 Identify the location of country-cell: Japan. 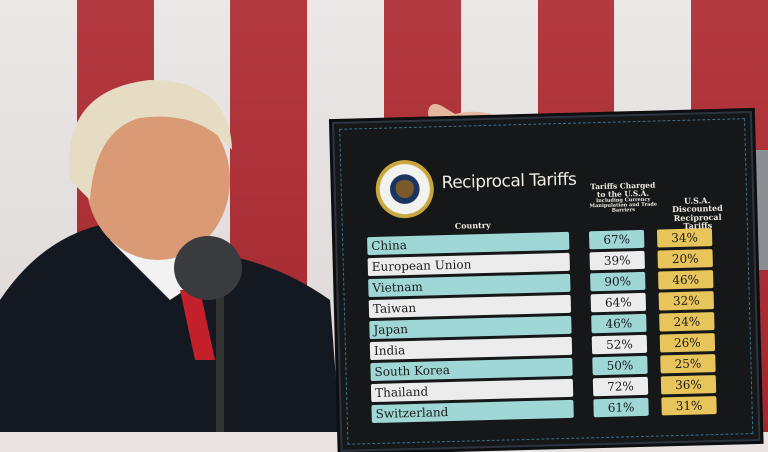
(470, 327).